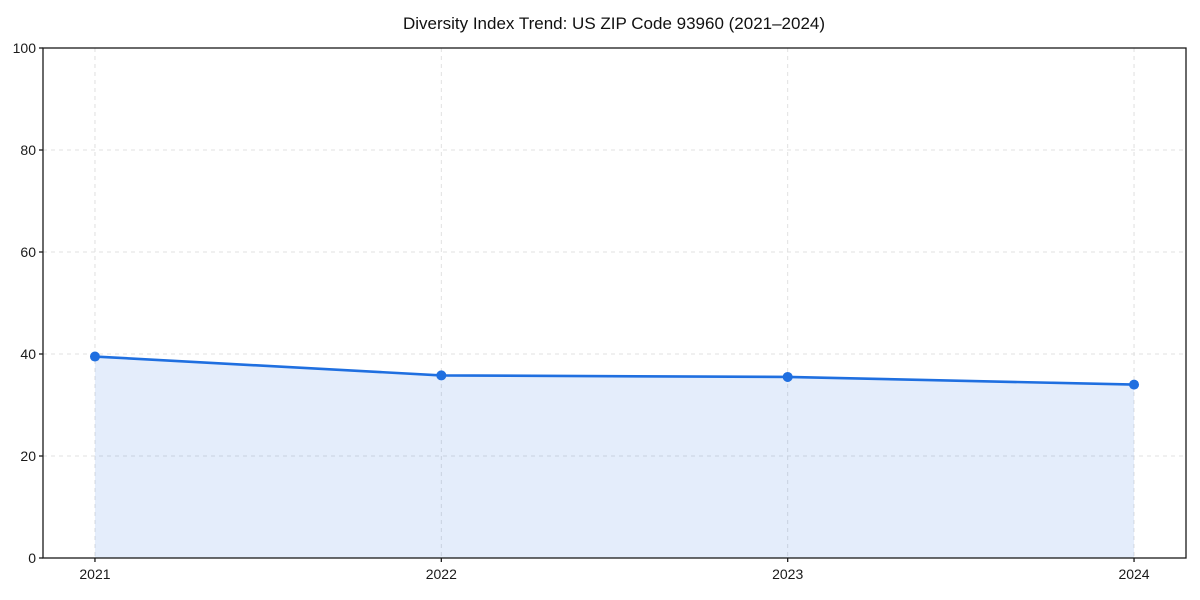  What do you see at coordinates (28, 456) in the screenshot?
I see `y-tick-label: 20` at bounding box center [28, 456].